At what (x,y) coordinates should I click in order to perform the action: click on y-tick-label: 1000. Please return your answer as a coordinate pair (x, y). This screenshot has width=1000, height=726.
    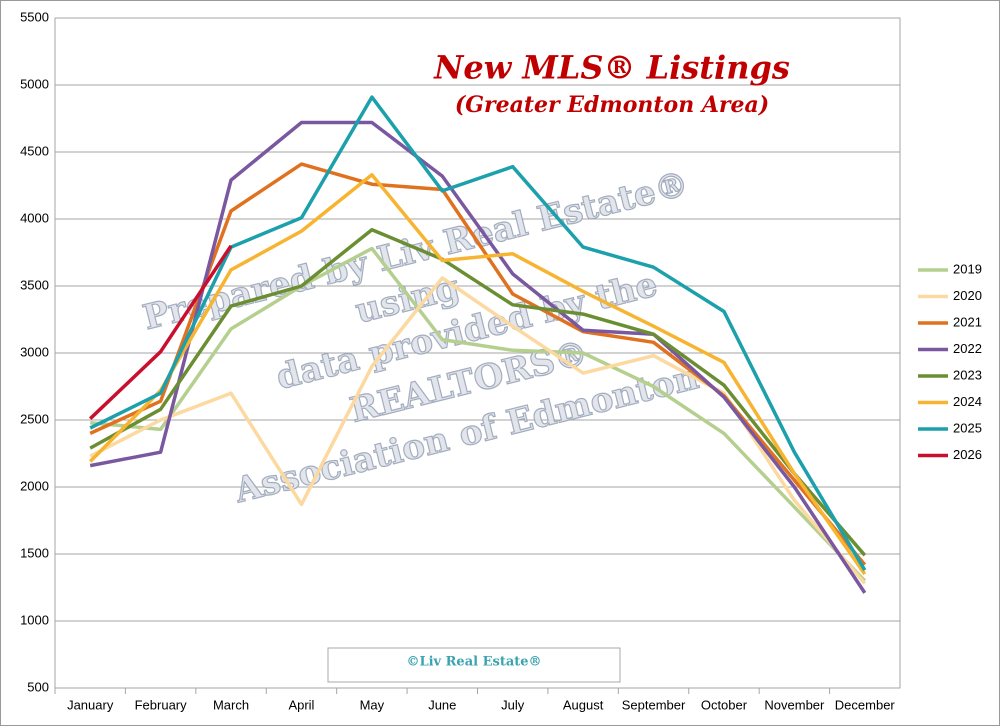
    Looking at the image, I should click on (34, 619).